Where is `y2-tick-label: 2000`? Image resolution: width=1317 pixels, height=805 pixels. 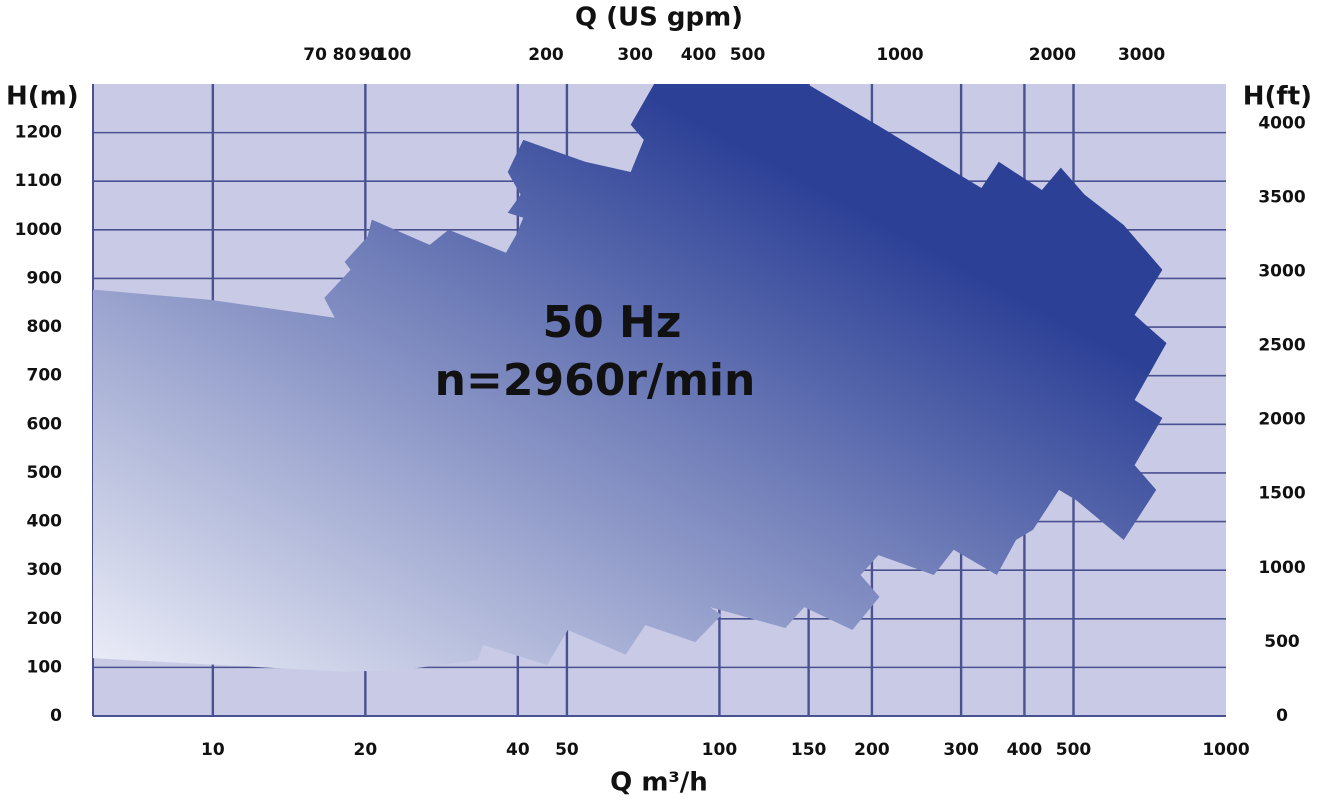
y2-tick-label: 2000 is located at coordinates (1281, 420).